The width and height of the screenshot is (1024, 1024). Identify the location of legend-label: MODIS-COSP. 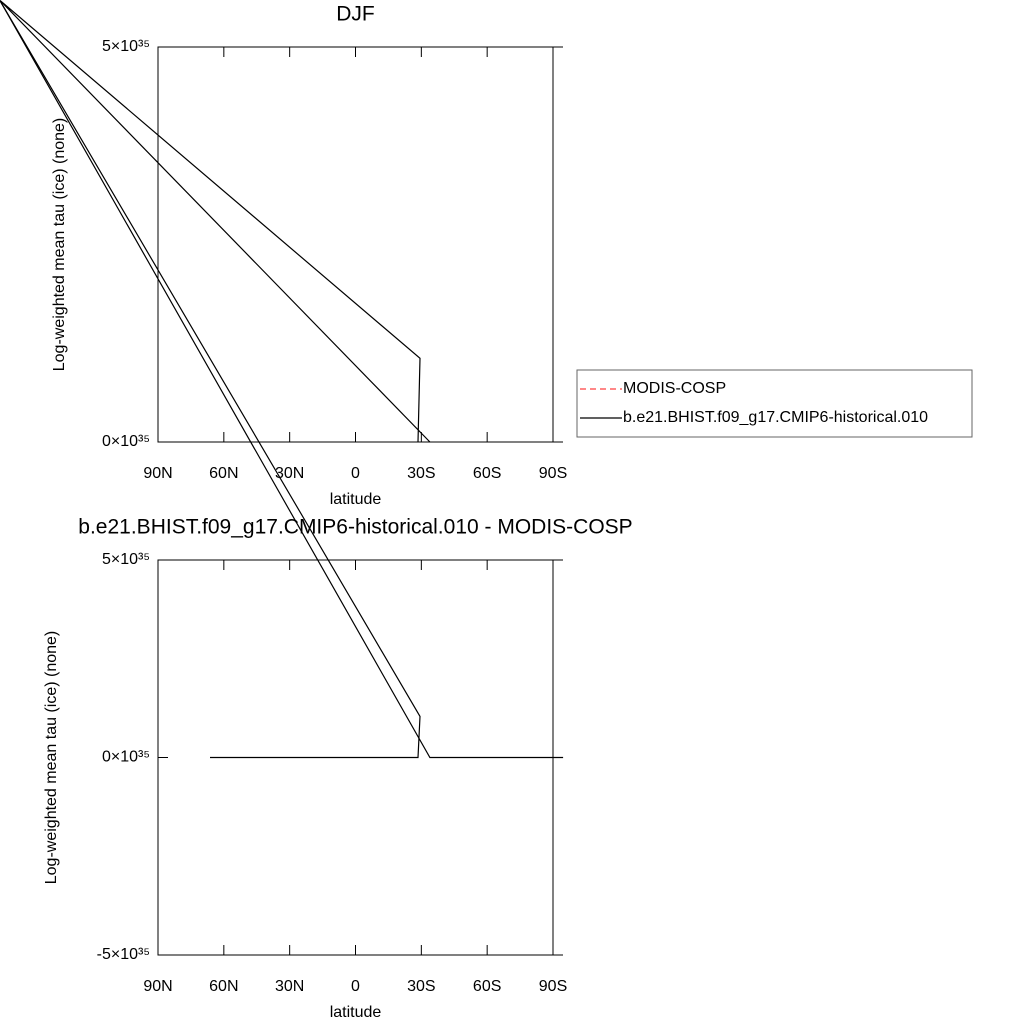
(674, 388).